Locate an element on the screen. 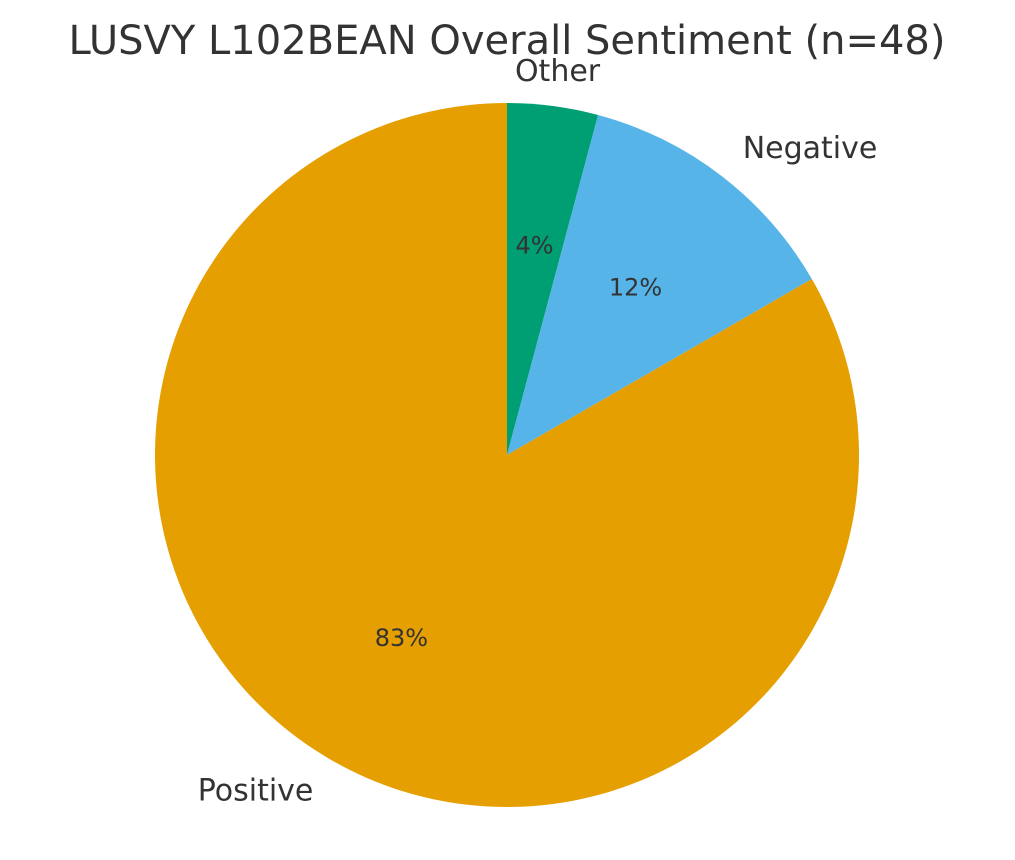 The image size is (1015, 860). slice-pct-label-other: 4% is located at coordinates (535, 246).